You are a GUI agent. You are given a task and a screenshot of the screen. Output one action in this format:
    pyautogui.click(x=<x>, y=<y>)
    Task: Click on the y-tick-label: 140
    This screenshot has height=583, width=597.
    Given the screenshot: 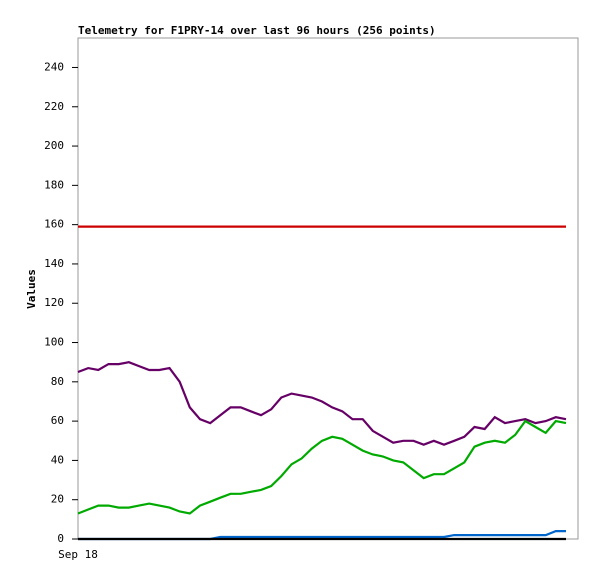 What is the action you would take?
    pyautogui.click(x=54, y=263)
    